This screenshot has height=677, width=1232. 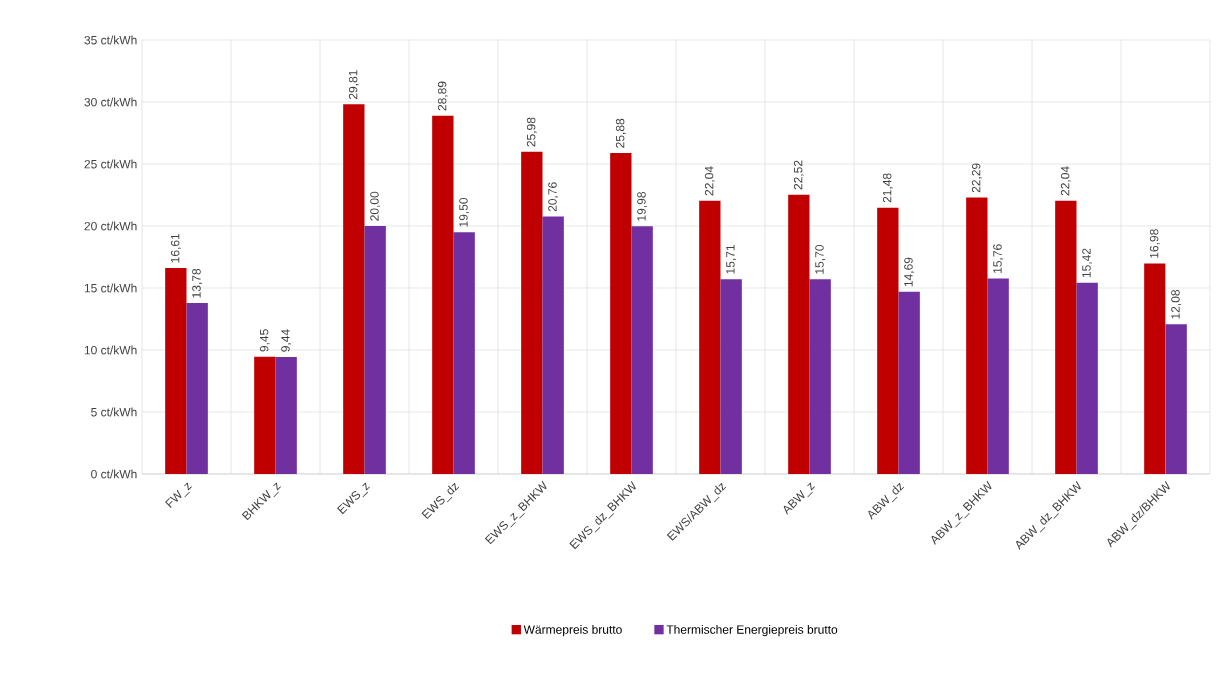 What do you see at coordinates (620, 133) in the screenshot?
I see `data-label: 25,88` at bounding box center [620, 133].